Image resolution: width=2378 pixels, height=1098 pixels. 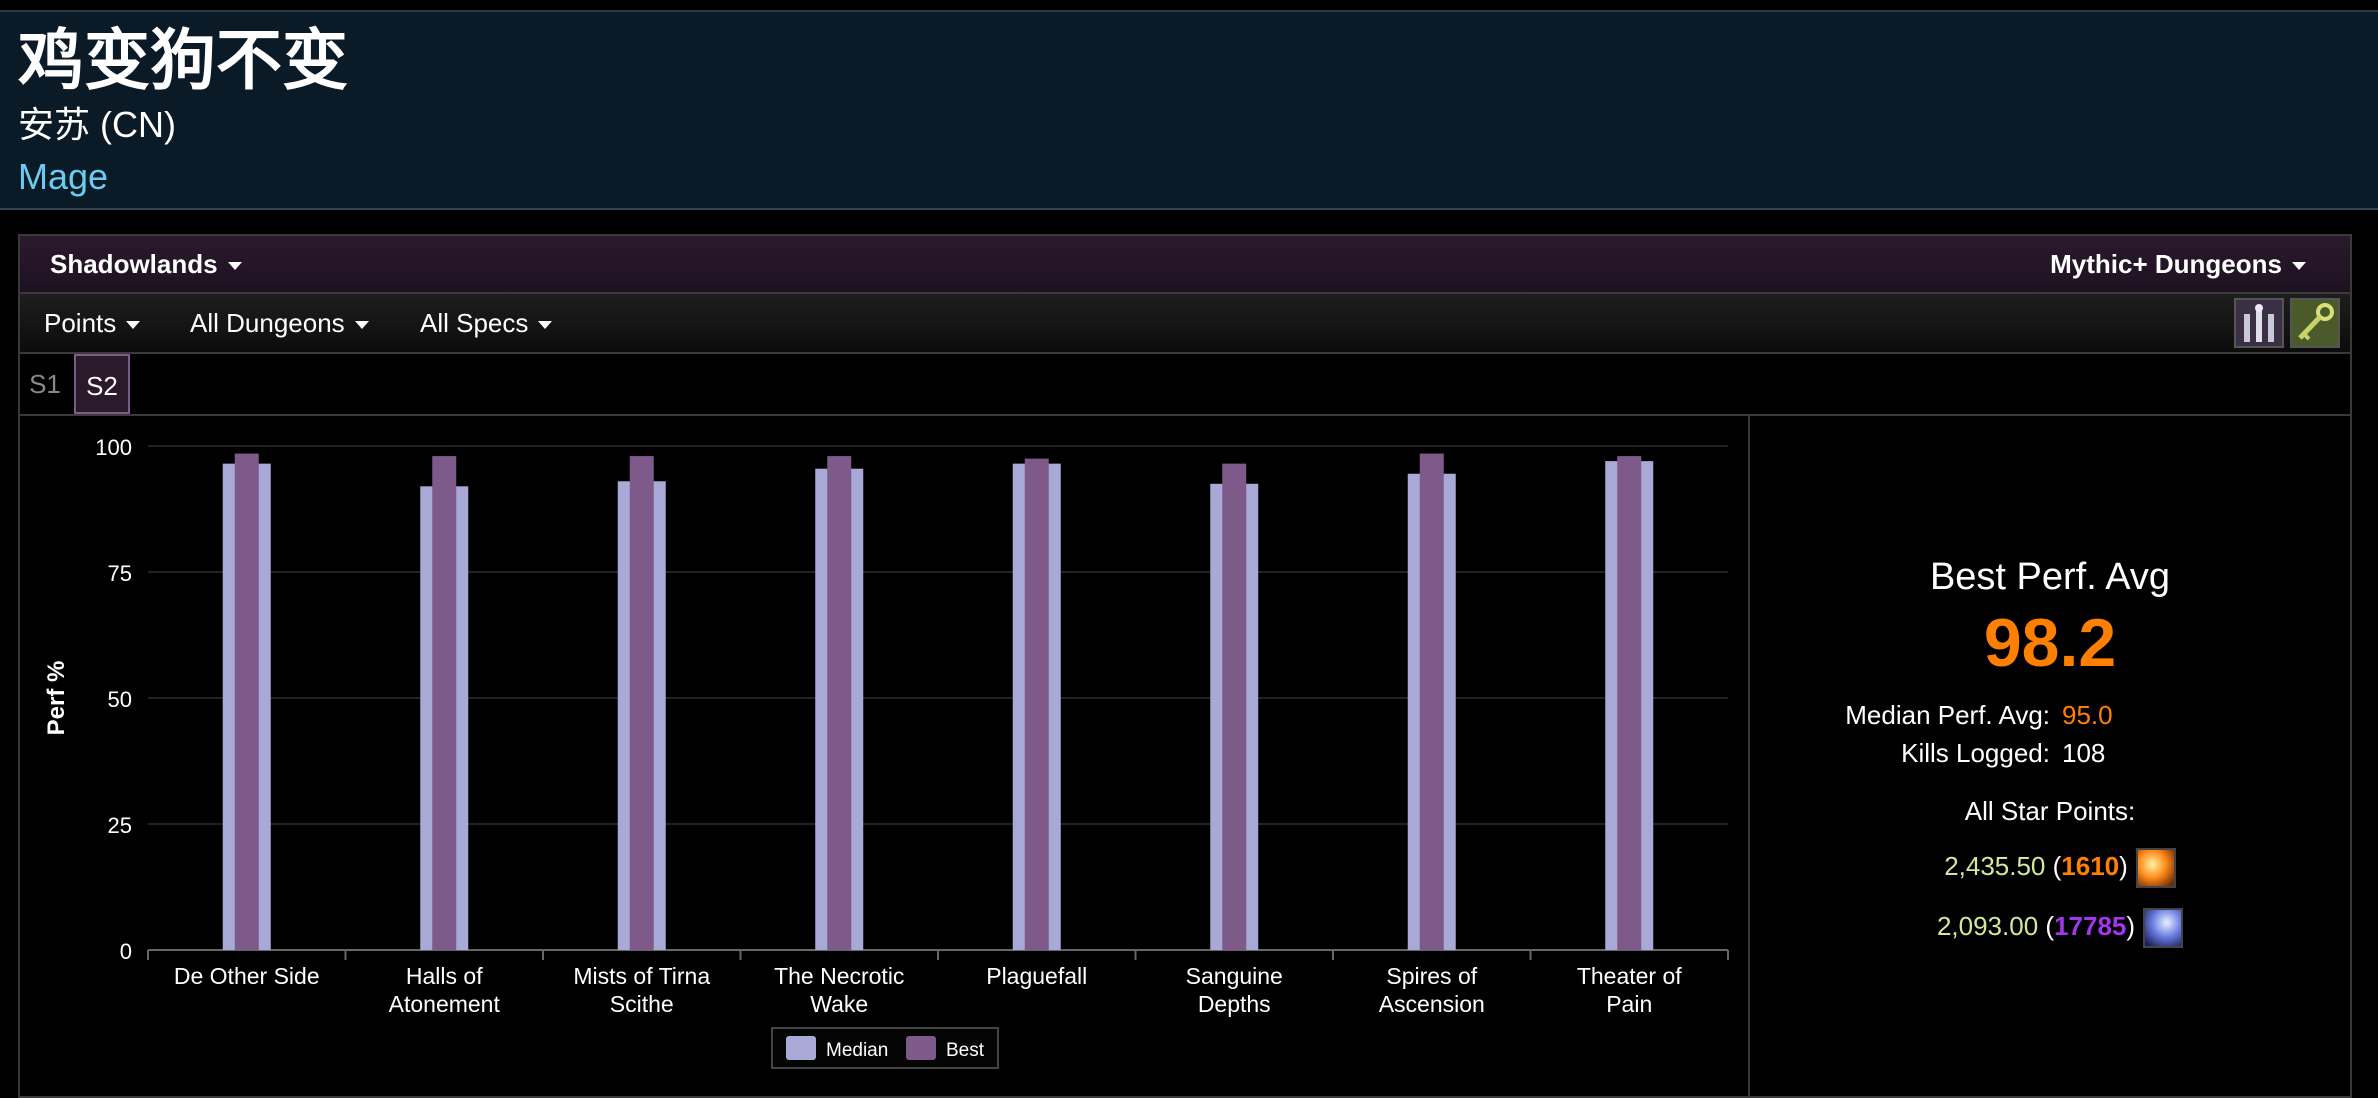 I want to click on expansion-label: Shadowlands, so click(x=134, y=264).